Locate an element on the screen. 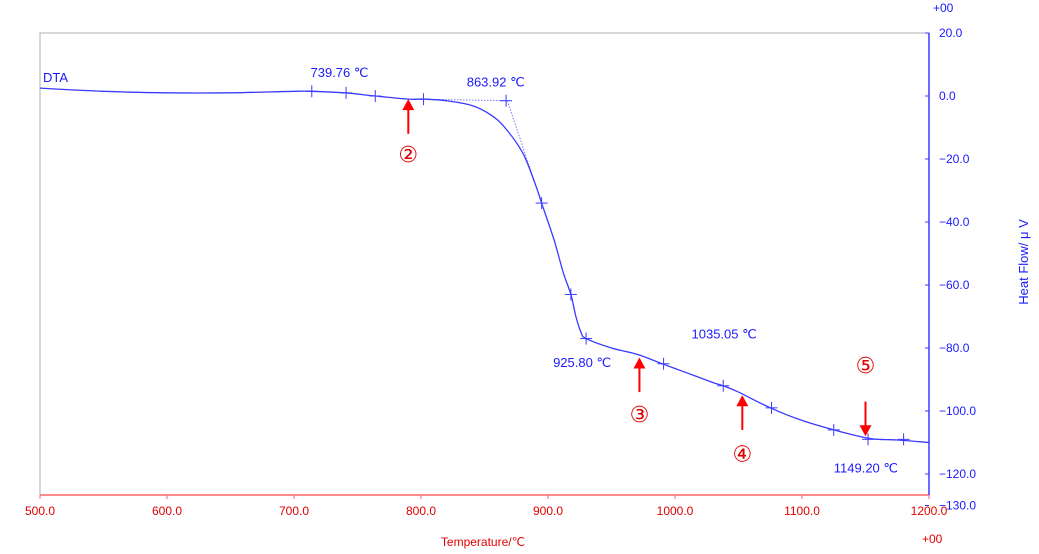 The width and height of the screenshot is (1039, 554). extrapolation-line is located at coordinates (464, 100).